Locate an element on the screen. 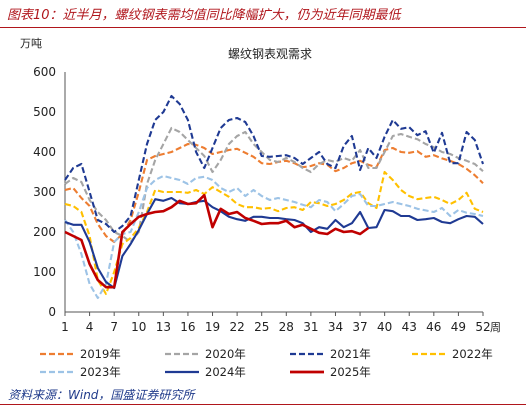 The image size is (526, 409). y-tick-label: 300 is located at coordinates (44, 192).